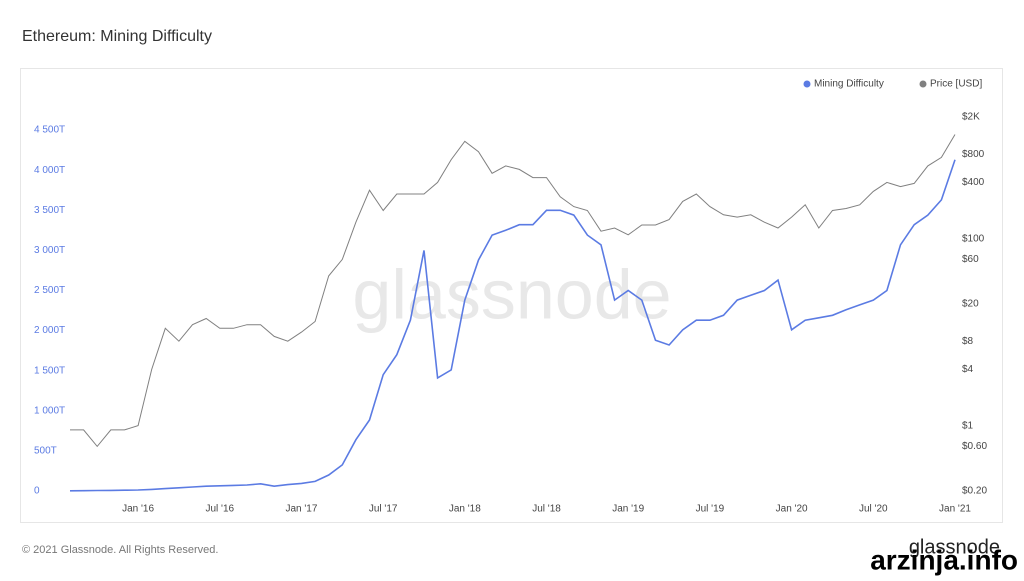 The image size is (1024, 581). What do you see at coordinates (971, 117) in the screenshot?
I see `y2-tick-label: $2K` at bounding box center [971, 117].